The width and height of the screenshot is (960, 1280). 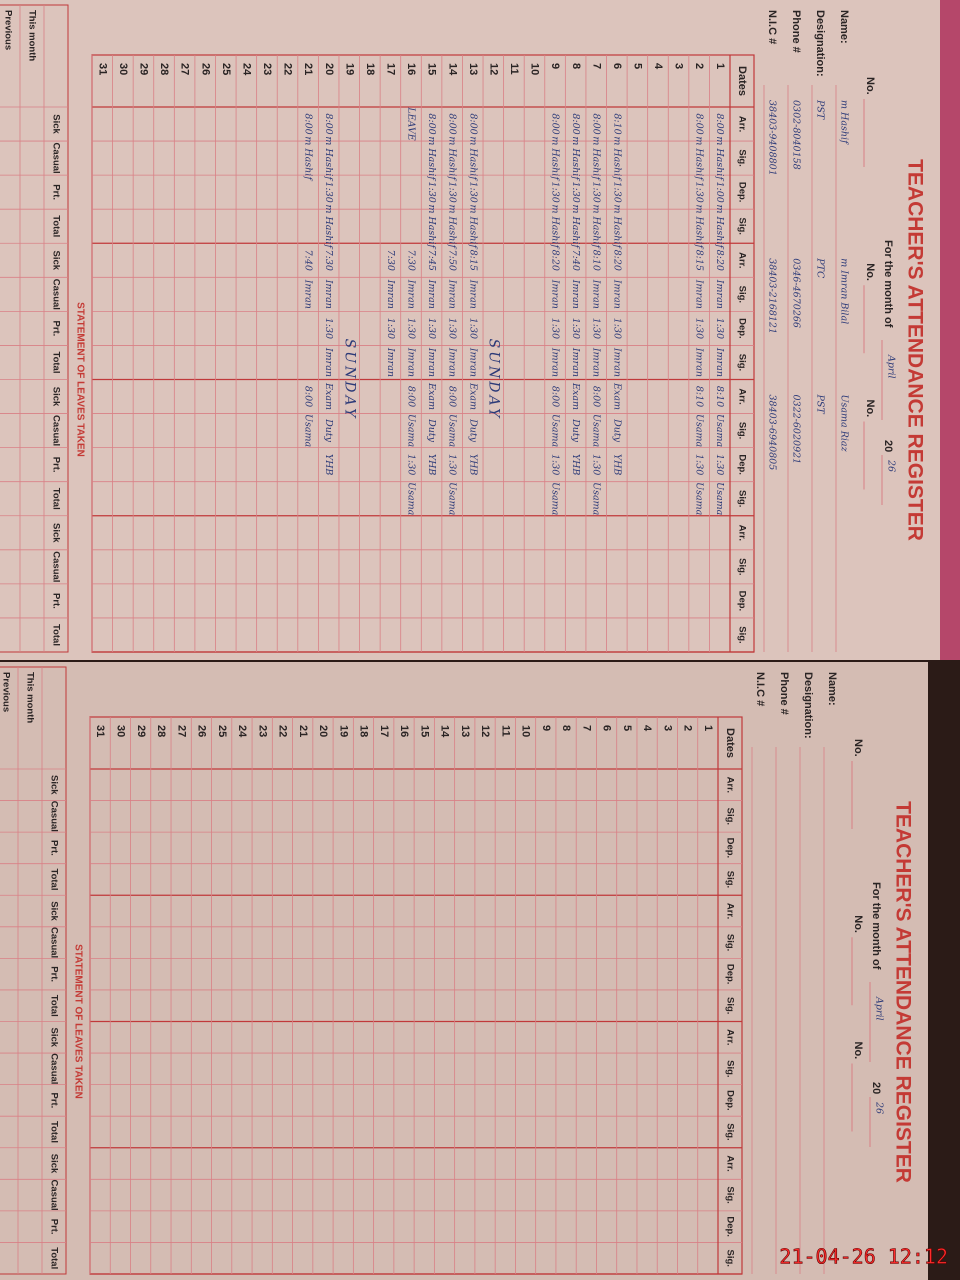 What do you see at coordinates (411, 69) in the screenshot?
I see `date-number: 16` at bounding box center [411, 69].